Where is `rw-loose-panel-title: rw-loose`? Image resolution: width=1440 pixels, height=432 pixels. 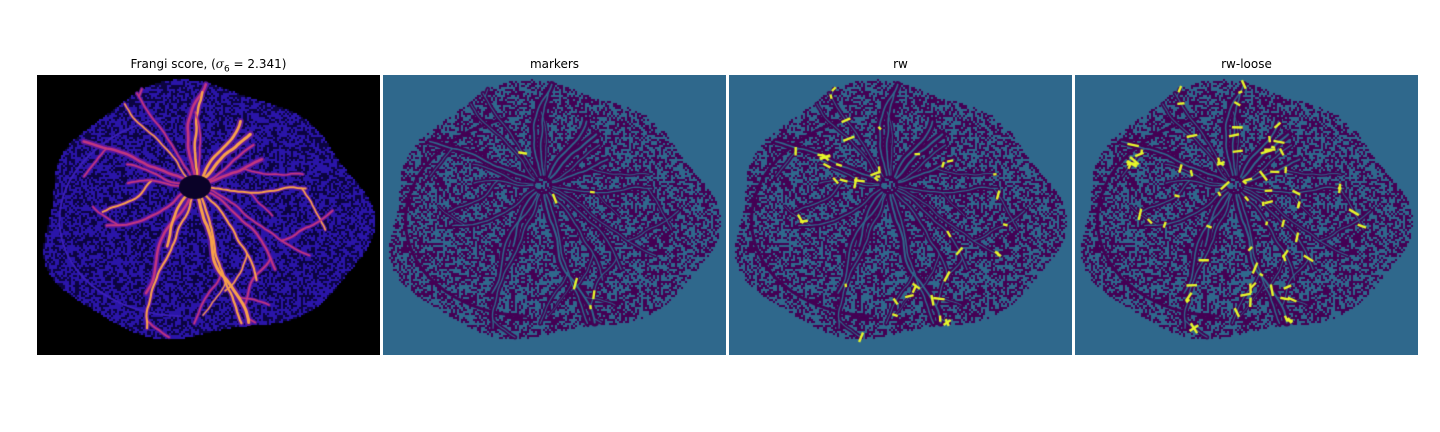
rw-loose-panel-title: rw-loose is located at coordinates (1246, 64).